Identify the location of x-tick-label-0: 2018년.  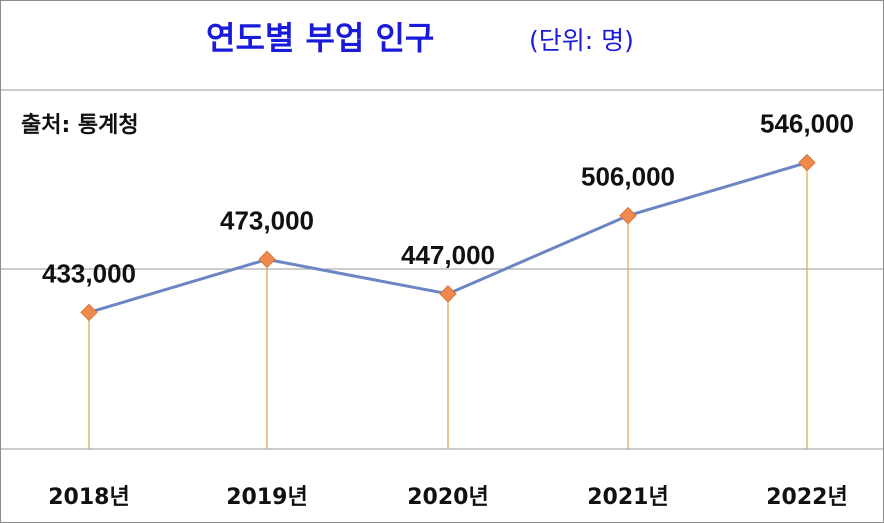
(88, 497).